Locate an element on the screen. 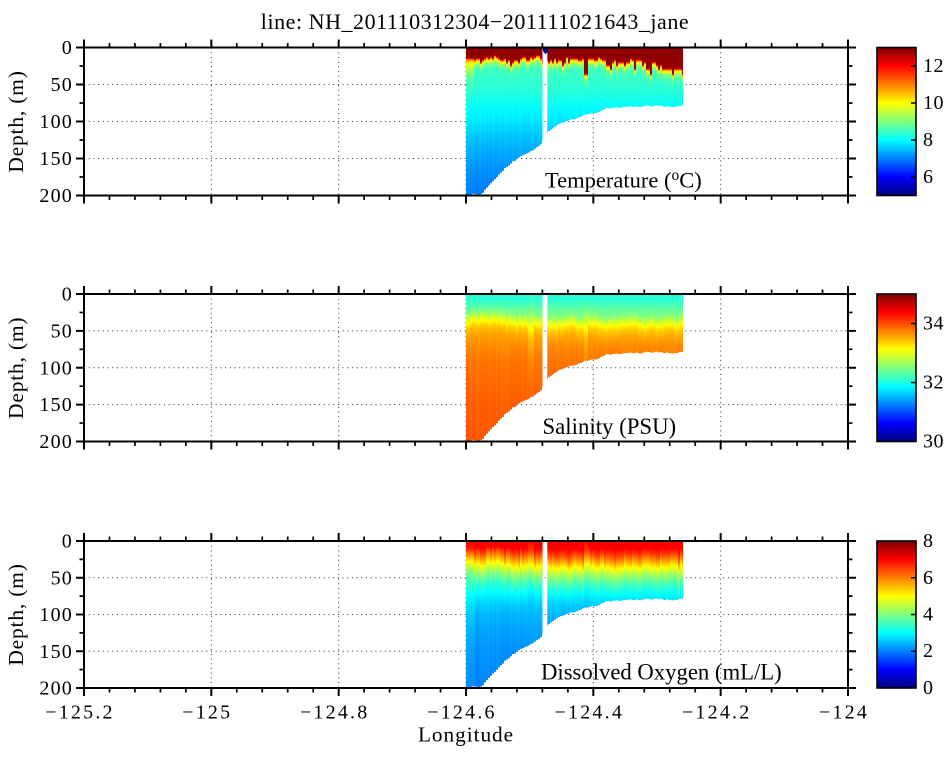 The height and width of the screenshot is (759, 950). svg-text: Dissolved Oxygen (mL/L) is located at coordinates (661, 672).